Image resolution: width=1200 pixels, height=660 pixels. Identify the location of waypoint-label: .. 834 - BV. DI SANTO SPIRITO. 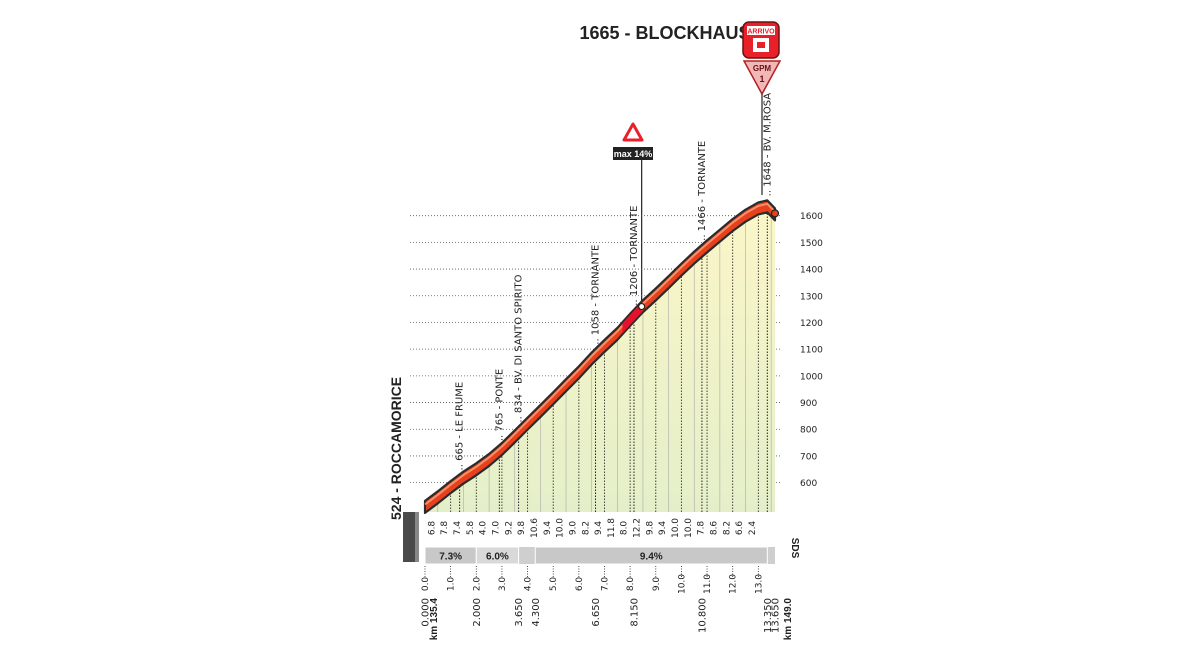
(519, 348).